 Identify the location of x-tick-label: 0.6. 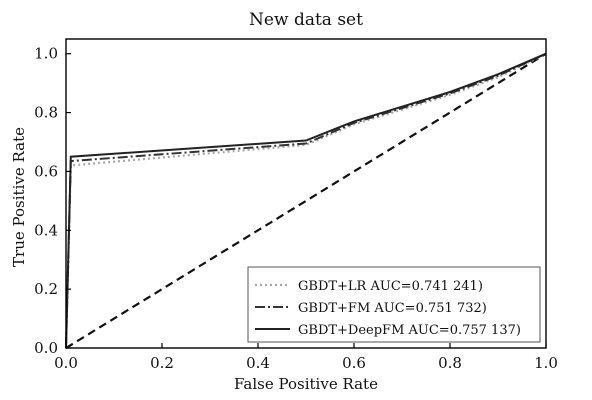
(354, 363).